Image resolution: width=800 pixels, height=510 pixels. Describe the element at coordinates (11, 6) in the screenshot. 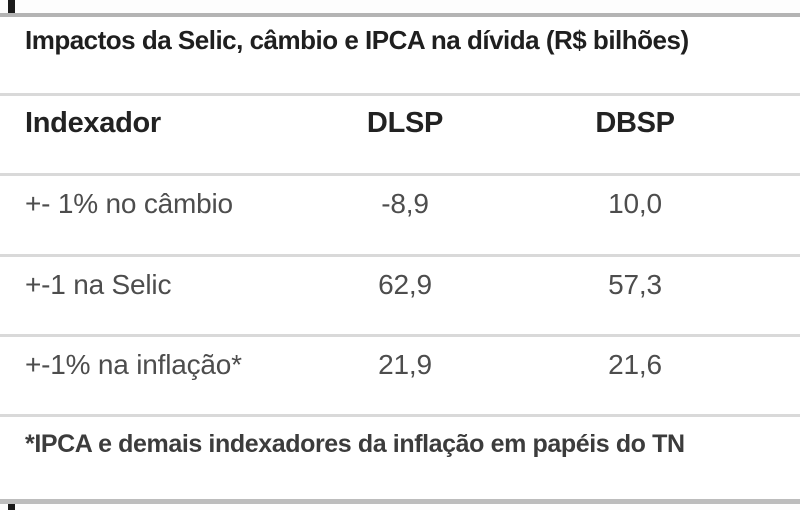

I see `crop-artifact-line-top` at that location.